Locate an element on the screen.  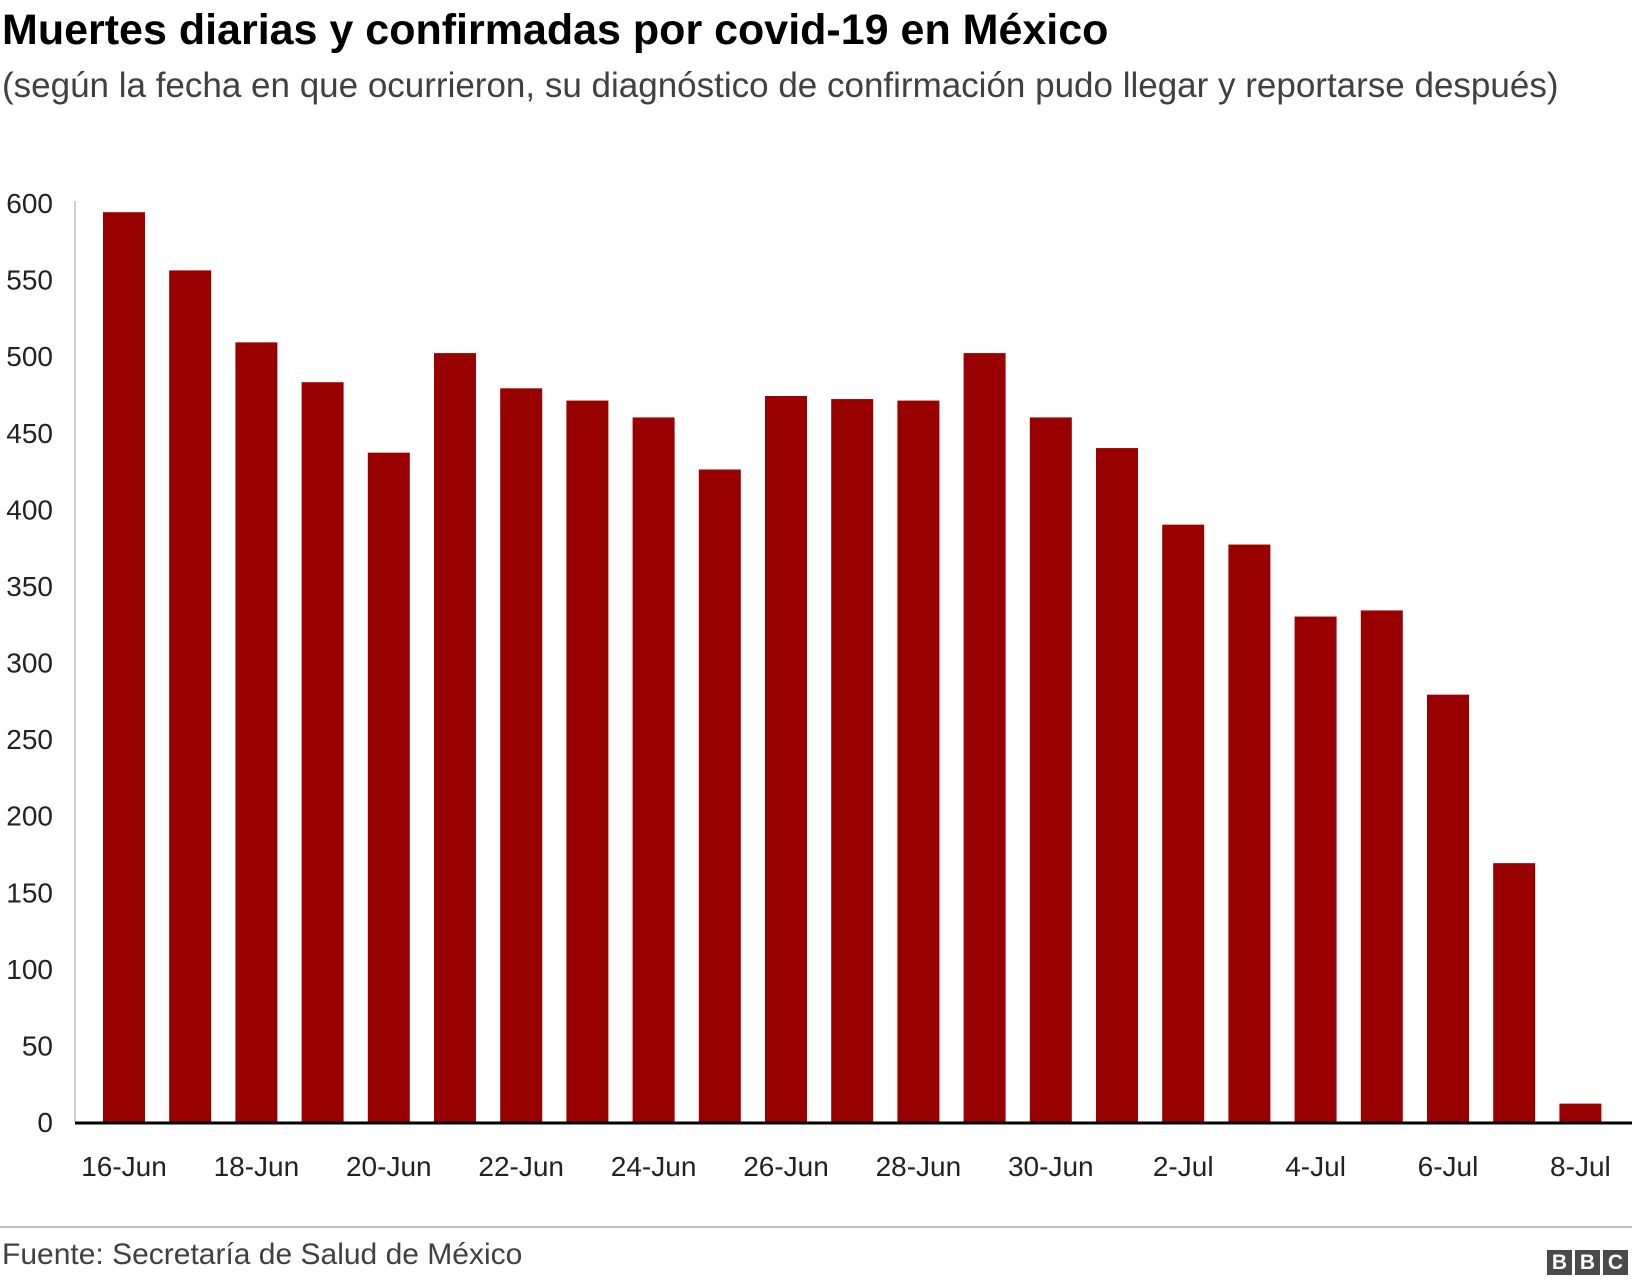
bar-20-Jun is located at coordinates (388, 787).